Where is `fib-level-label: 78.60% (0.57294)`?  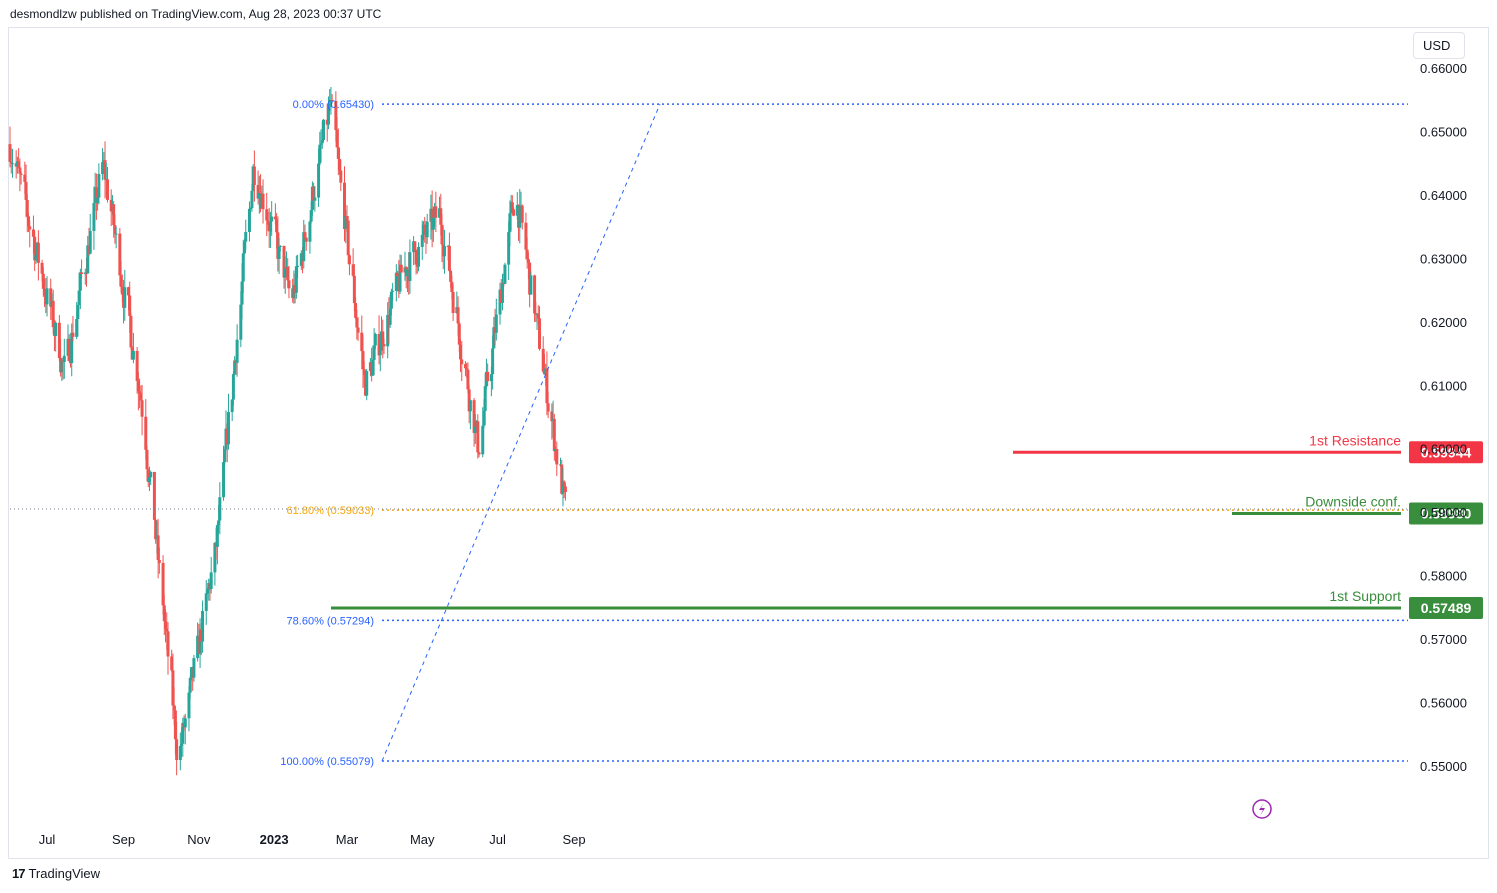 fib-level-label: 78.60% (0.57294) is located at coordinates (330, 621).